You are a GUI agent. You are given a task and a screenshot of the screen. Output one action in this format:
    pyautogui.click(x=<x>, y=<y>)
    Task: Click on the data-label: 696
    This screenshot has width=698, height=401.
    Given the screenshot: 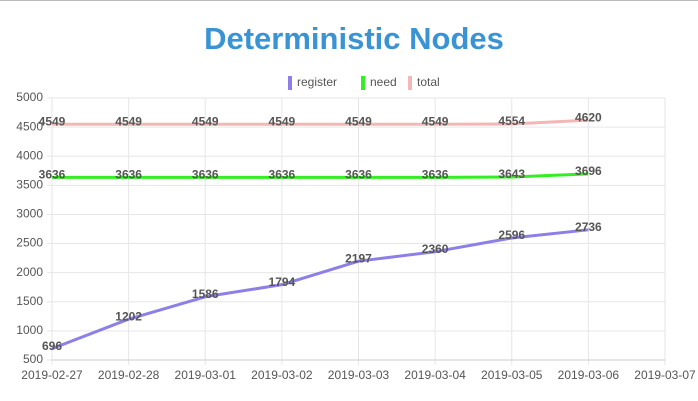 What is the action you would take?
    pyautogui.click(x=52, y=346)
    